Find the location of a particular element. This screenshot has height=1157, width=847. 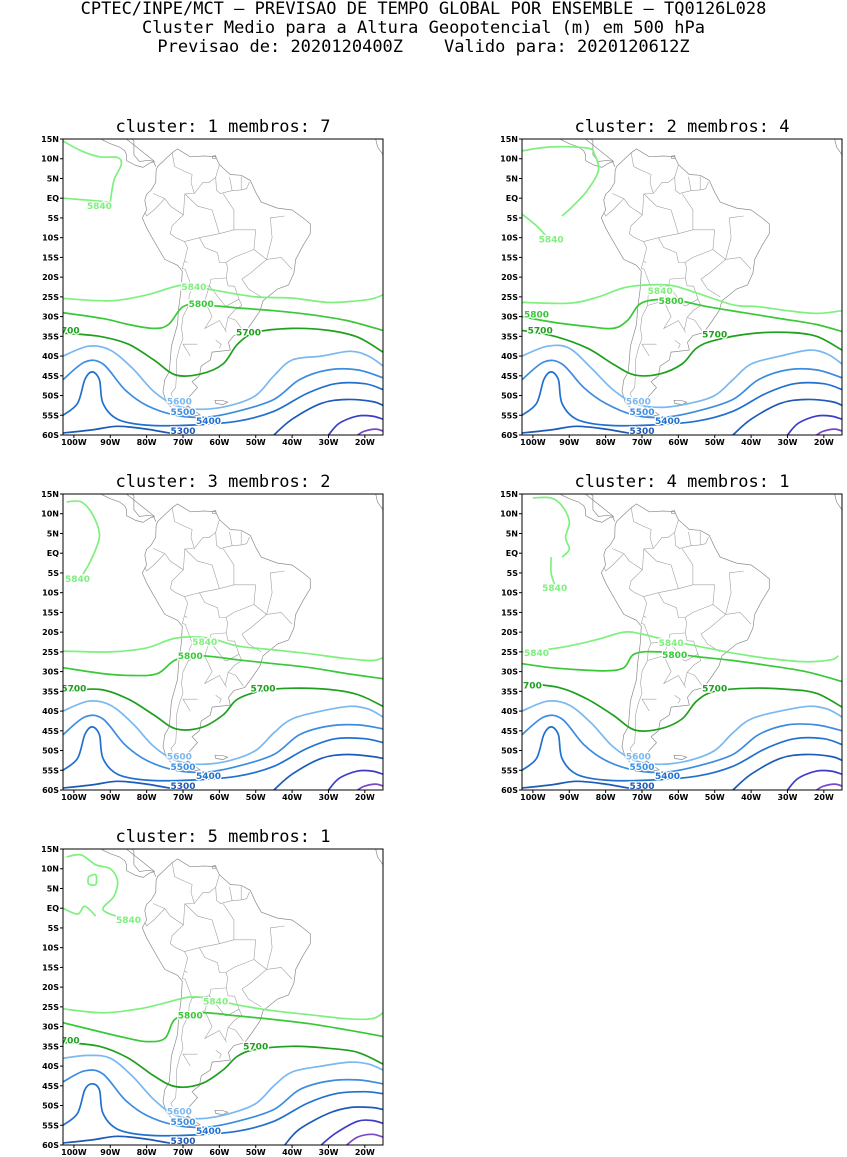

contour-label-5840b: 5840 is located at coordinates (215, 1003).